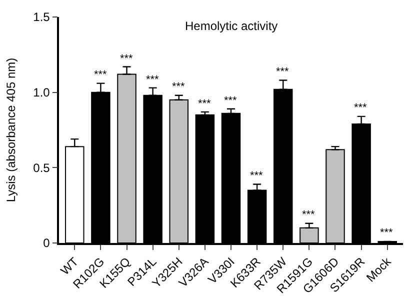  I want to click on y-tick-label: 0, so click(46, 243).